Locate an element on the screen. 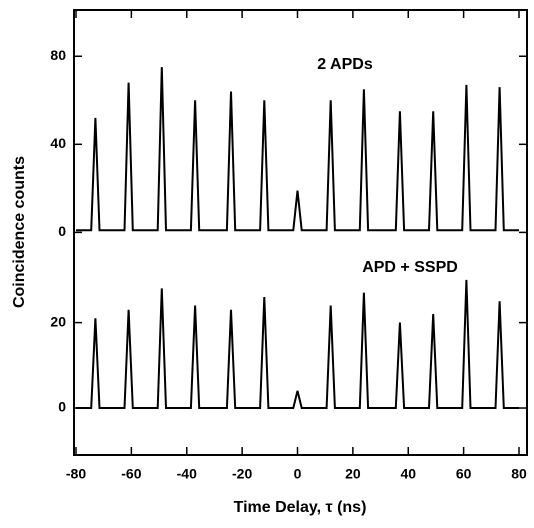  x-tick-label: -60 is located at coordinates (131, 474).